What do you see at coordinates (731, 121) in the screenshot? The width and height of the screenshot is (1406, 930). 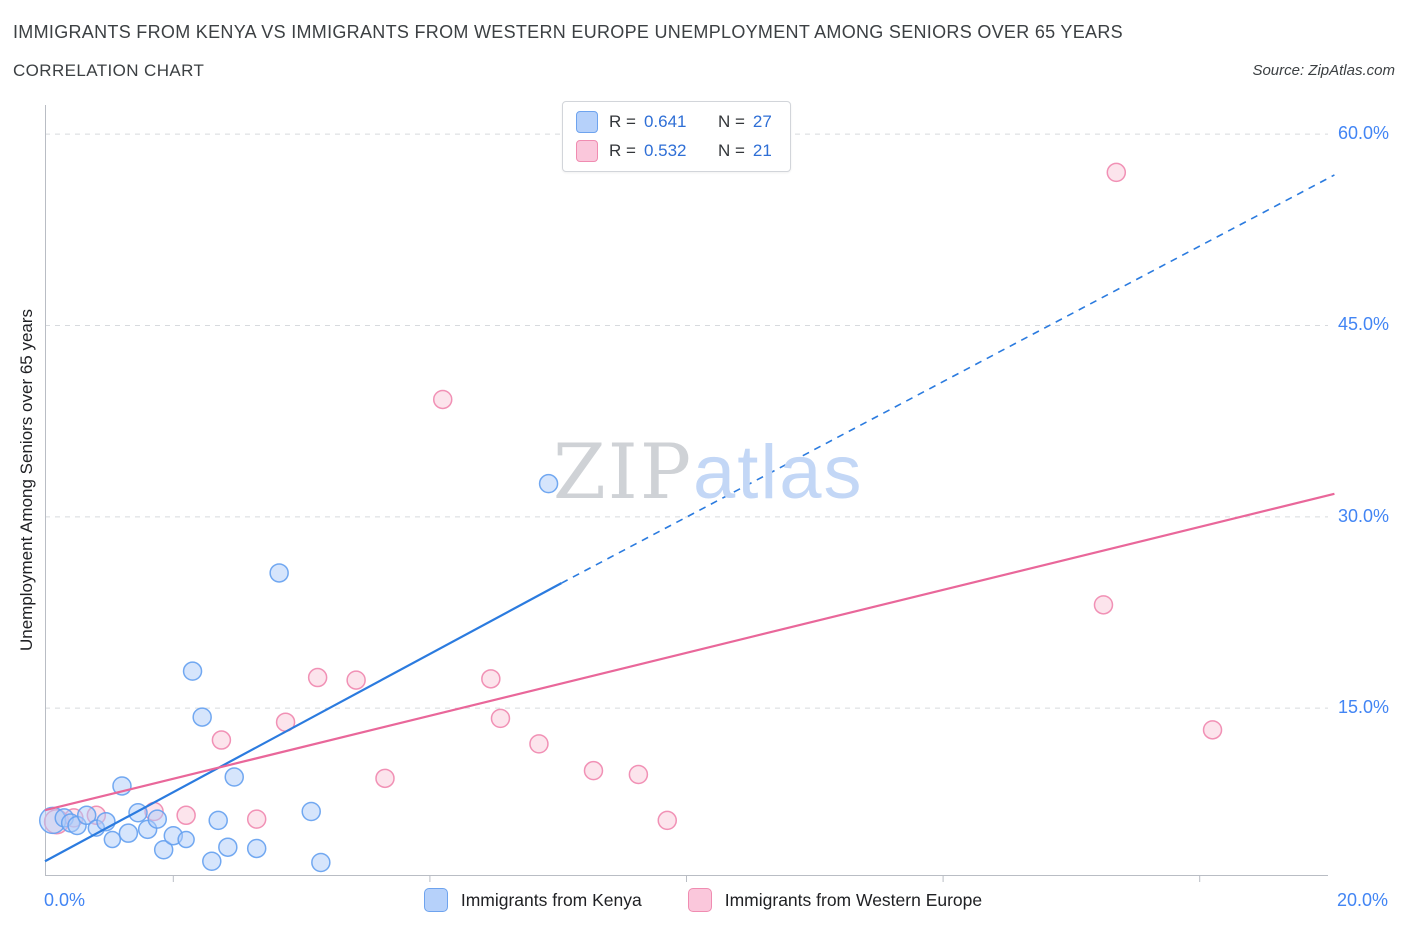 I see `kenya-n-label: N =` at bounding box center [731, 121].